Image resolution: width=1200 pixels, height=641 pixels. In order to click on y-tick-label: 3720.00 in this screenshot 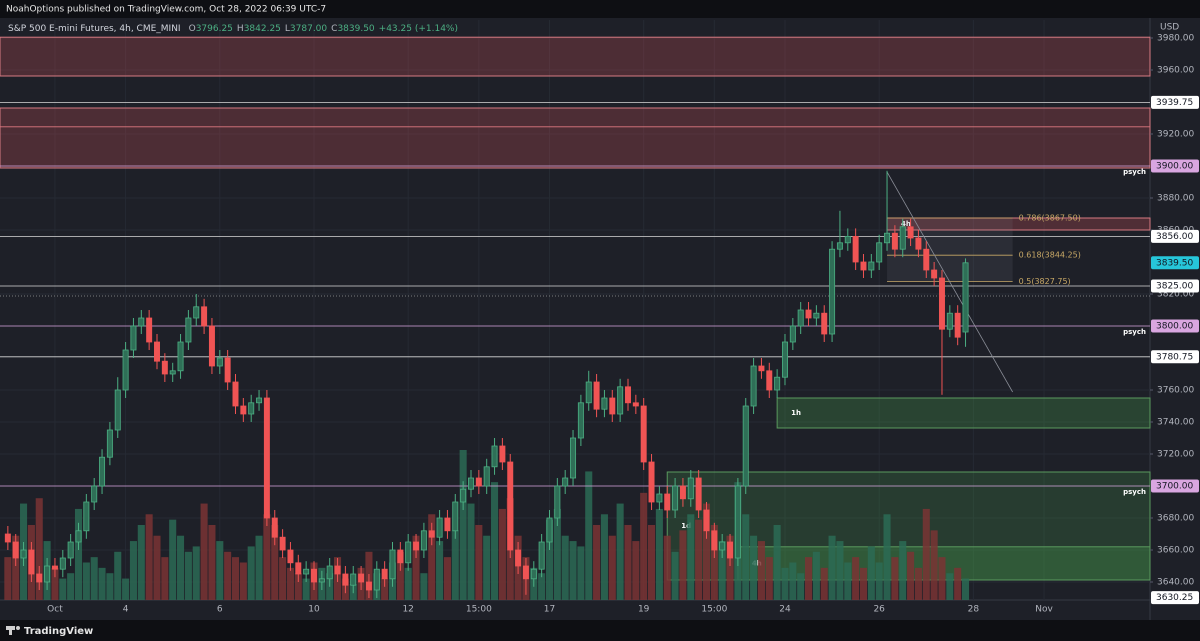, I will do `click(1175, 455)`.